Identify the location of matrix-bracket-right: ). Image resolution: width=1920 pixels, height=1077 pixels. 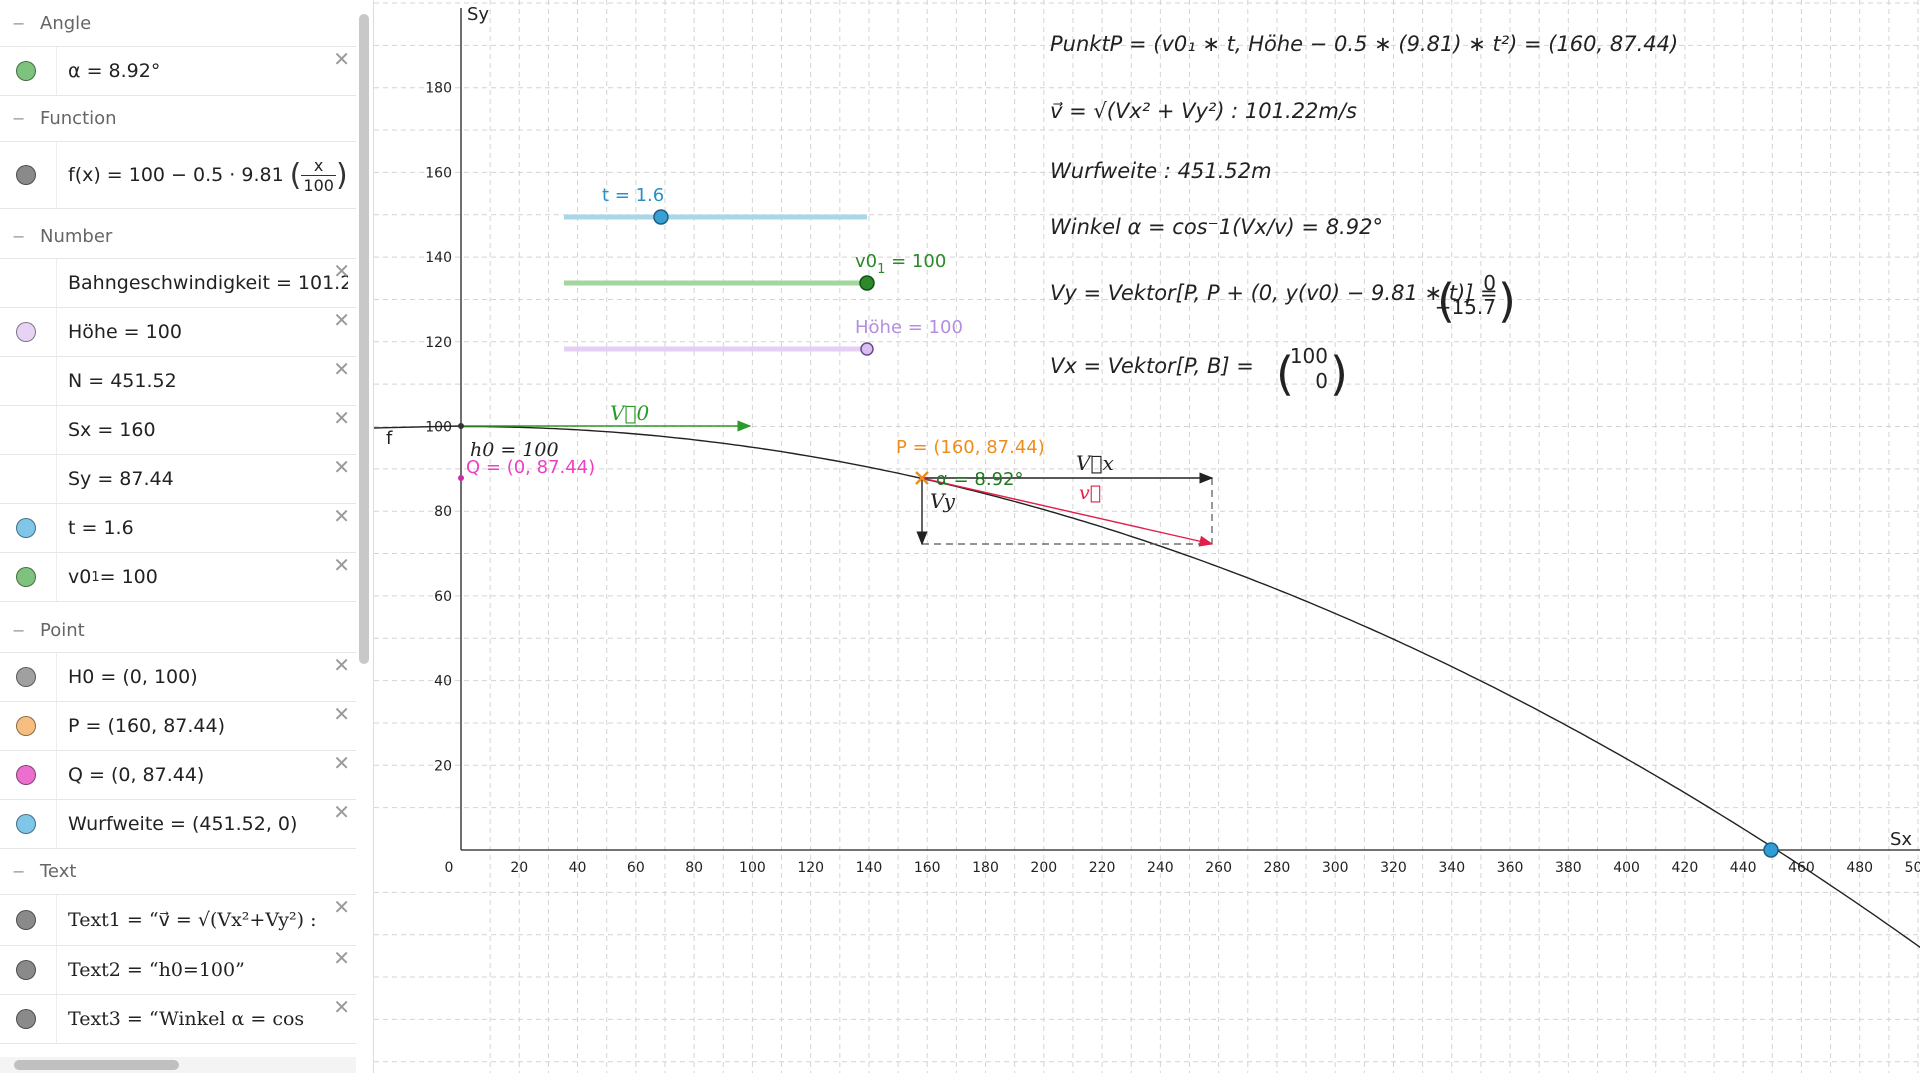
(1339, 374).